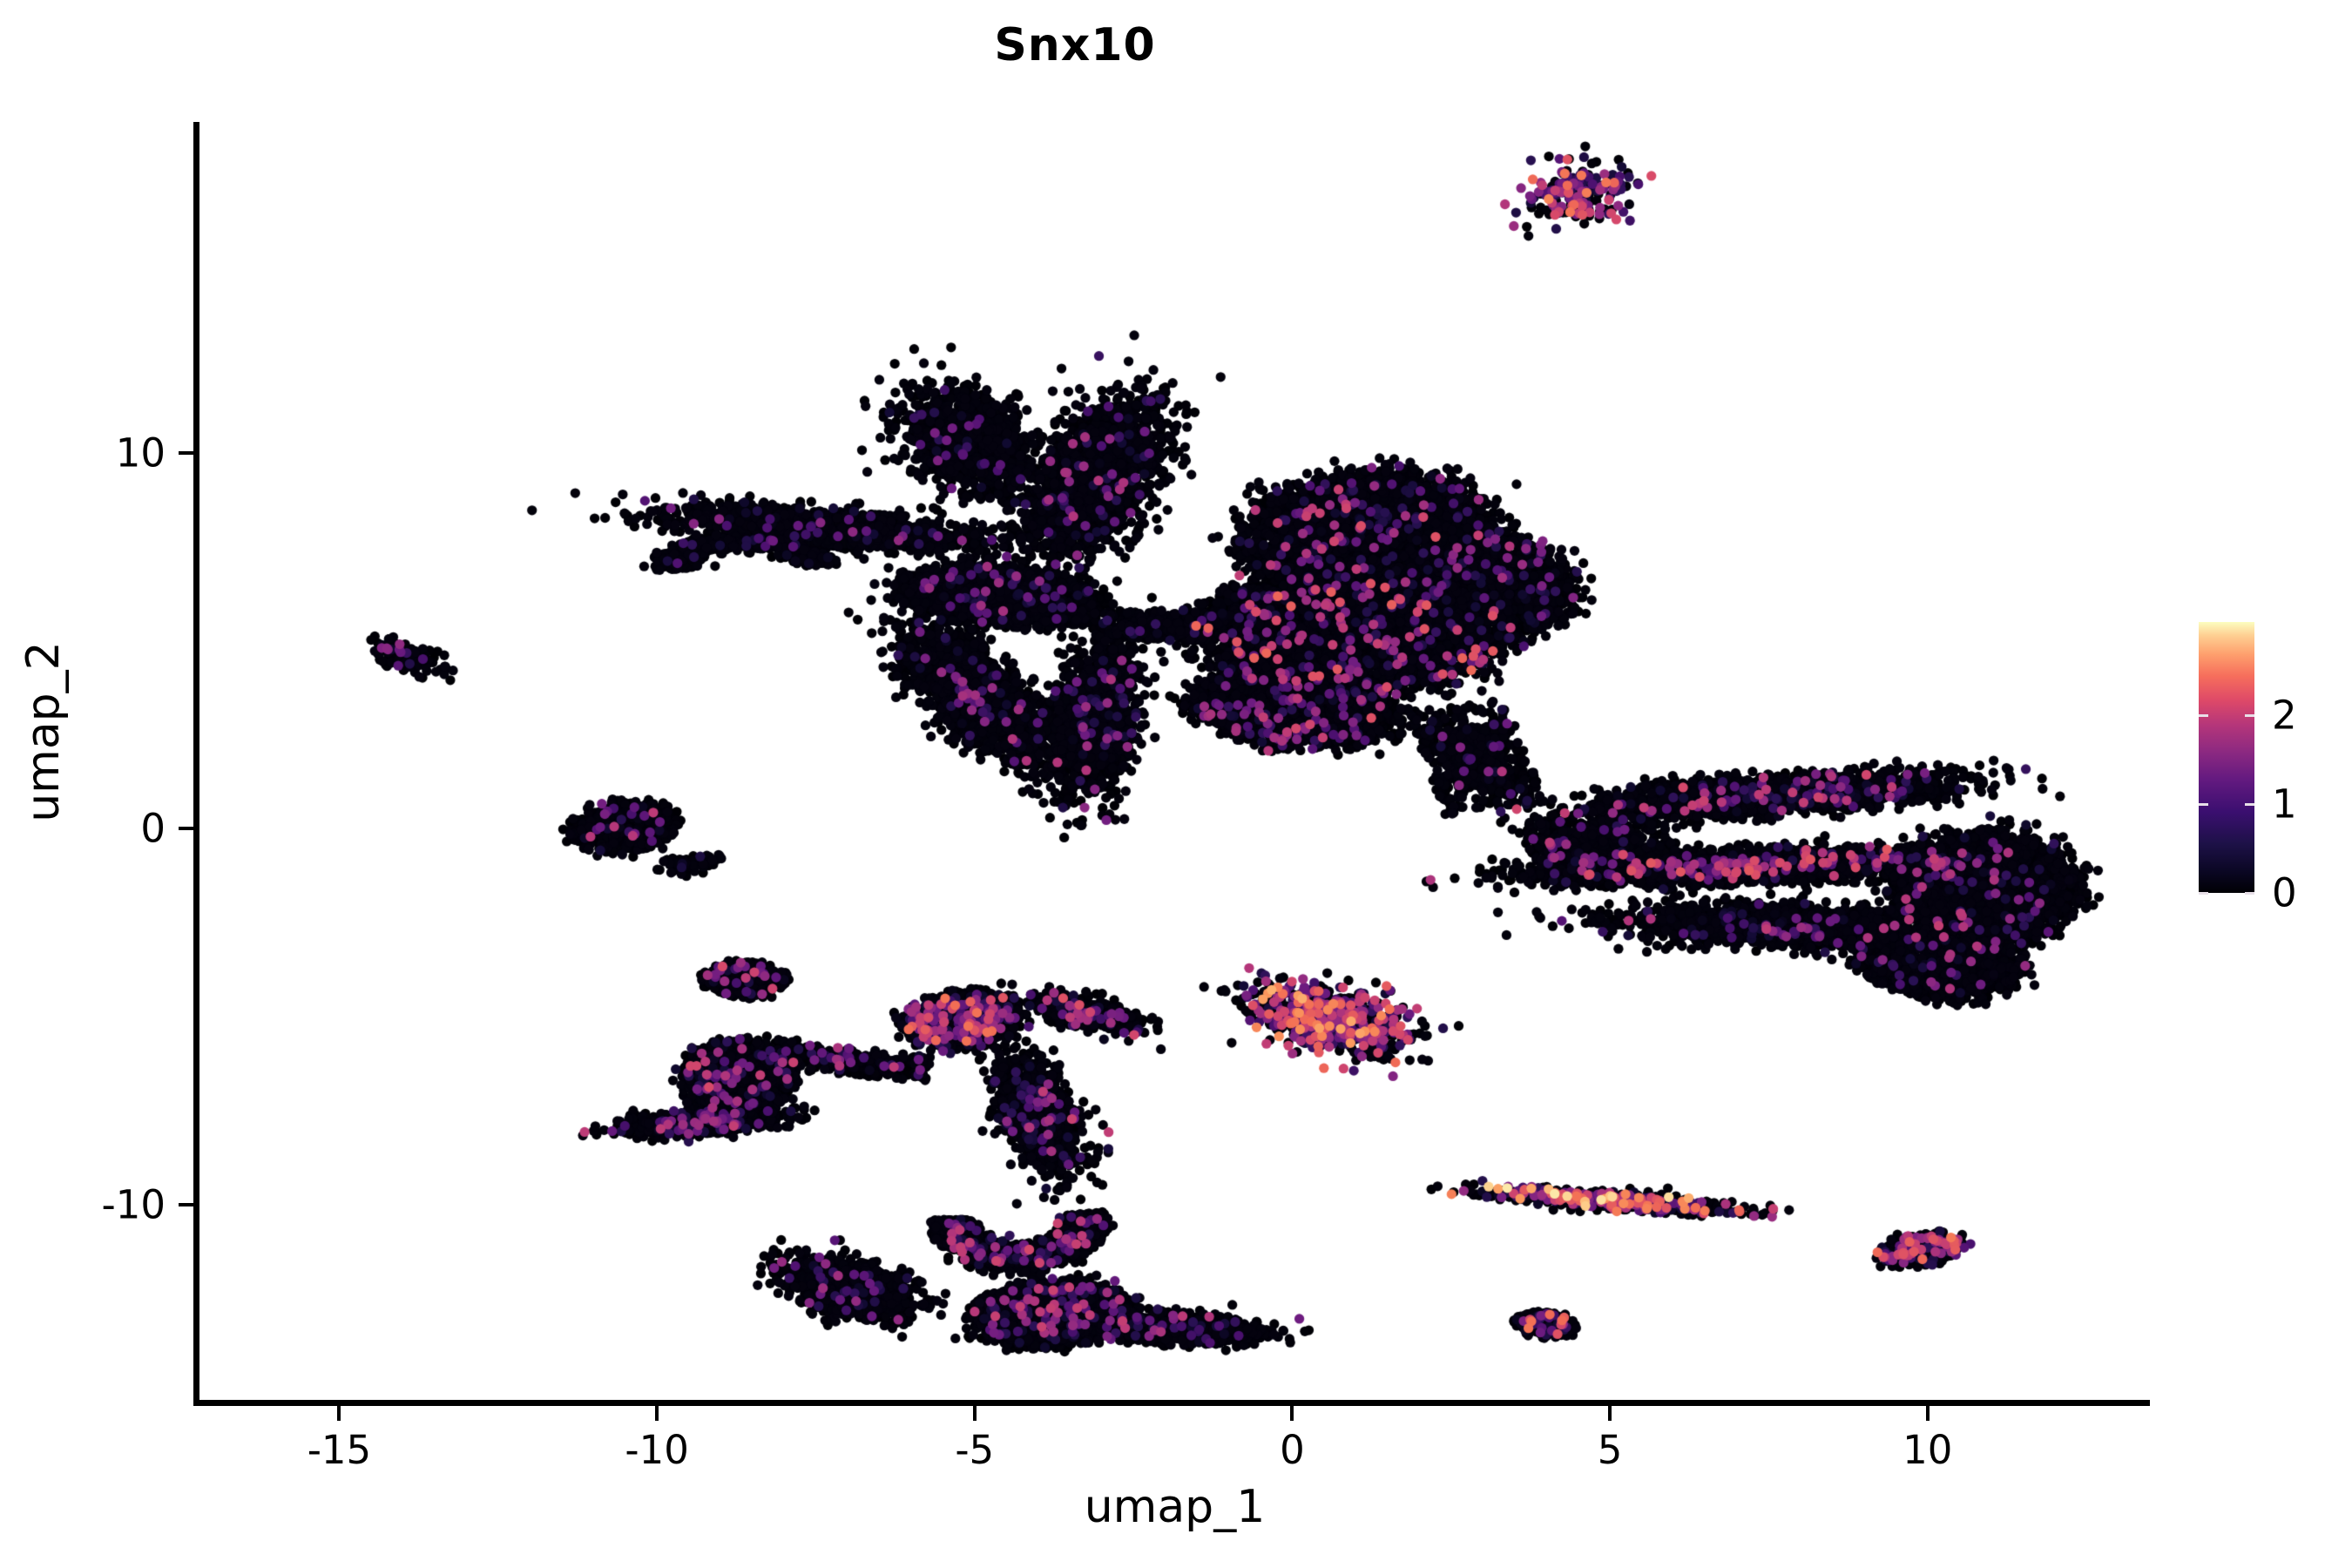  I want to click on y-tick-label: 0, so click(153, 829).